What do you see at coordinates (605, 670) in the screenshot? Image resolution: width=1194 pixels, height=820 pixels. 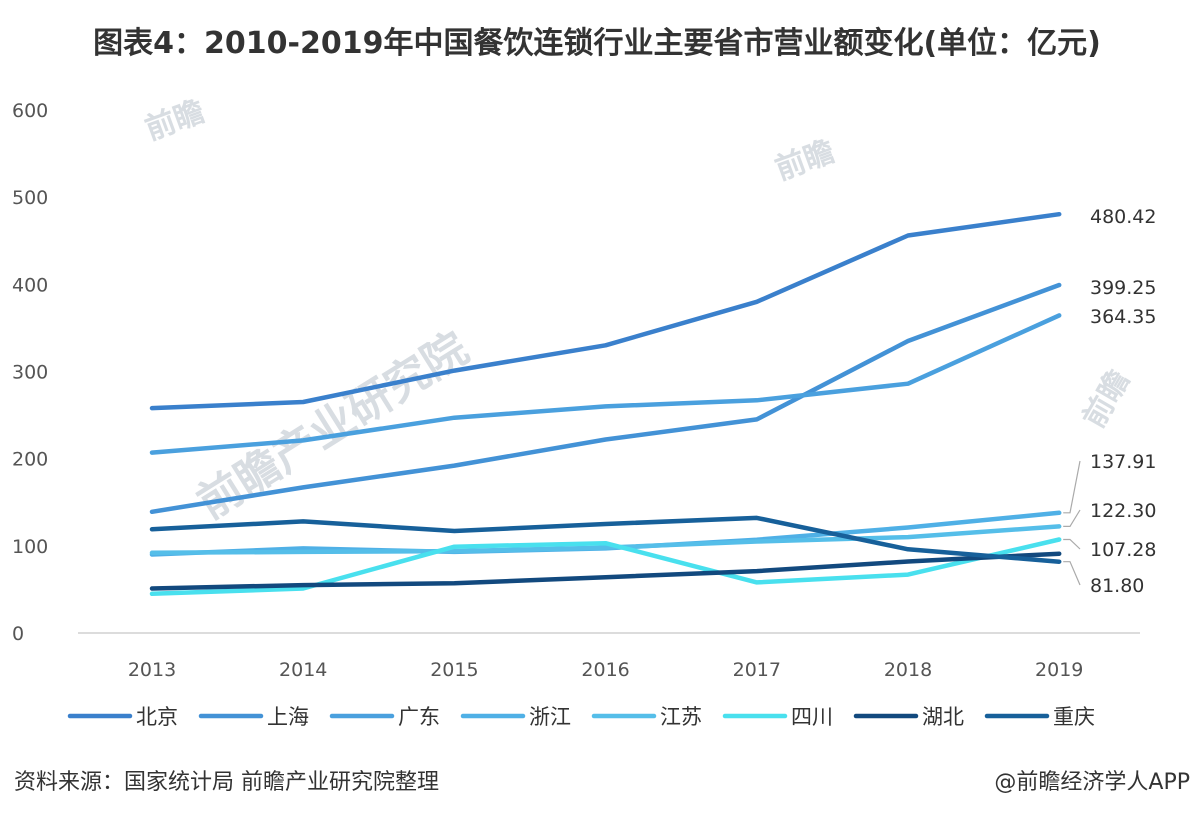 I see `x-tick-label: 2016` at bounding box center [605, 670].